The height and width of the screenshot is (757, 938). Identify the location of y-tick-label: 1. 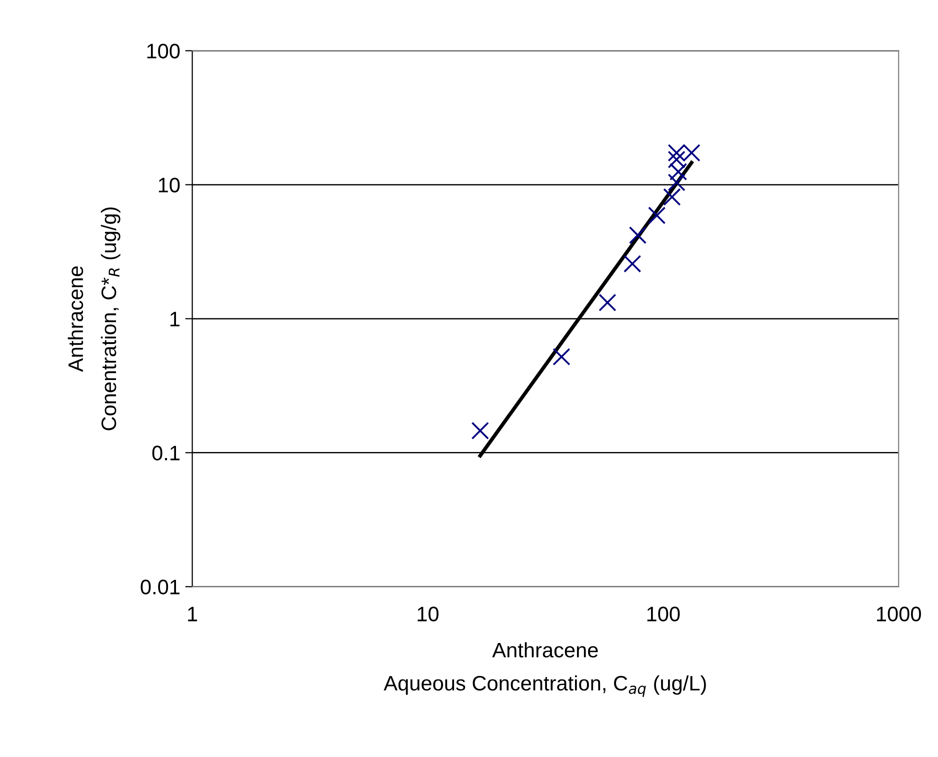
(175, 319).